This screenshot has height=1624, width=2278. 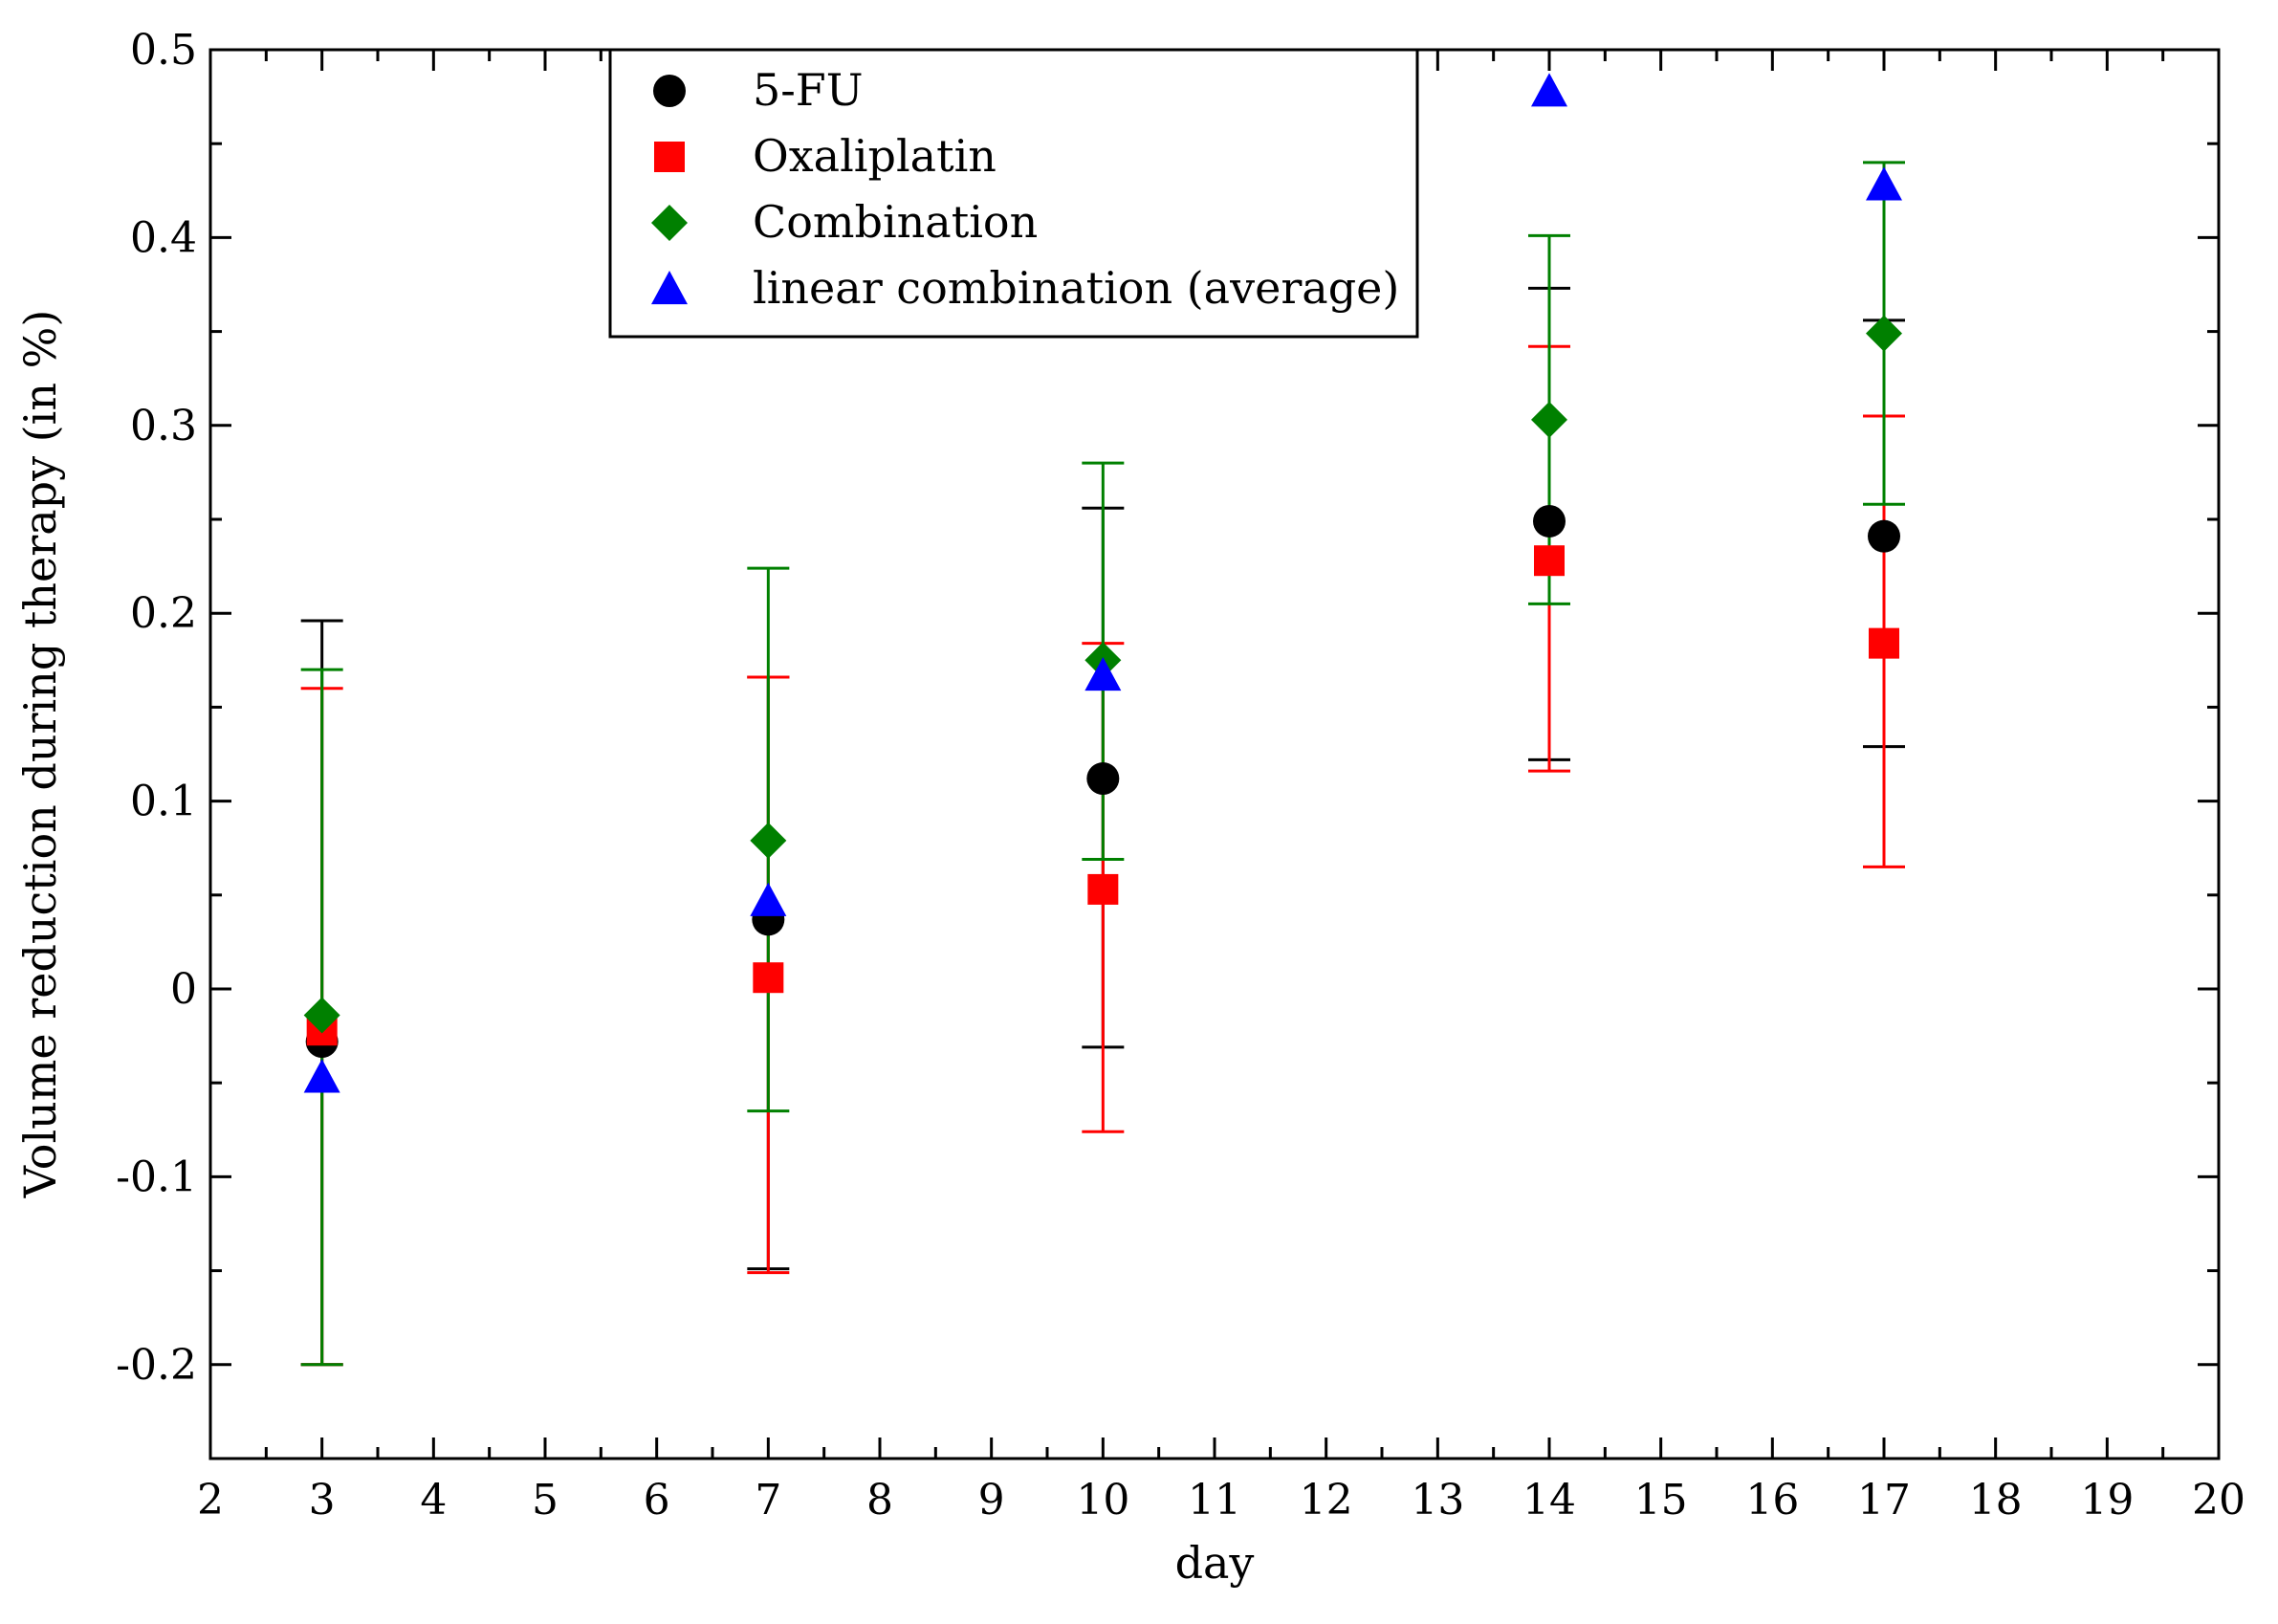 What do you see at coordinates (1996, 1501) in the screenshot?
I see `x-tick-label: 18` at bounding box center [1996, 1501].